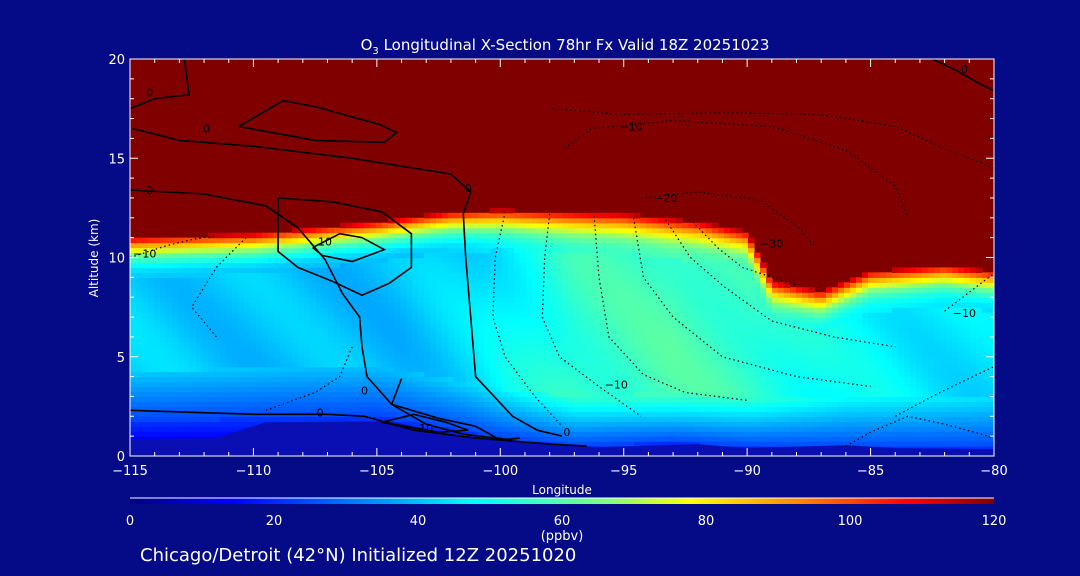 The width and height of the screenshot is (1080, 576). Describe the element at coordinates (562, 536) in the screenshot. I see `colorbar-unit-label: (ppbv)` at that location.